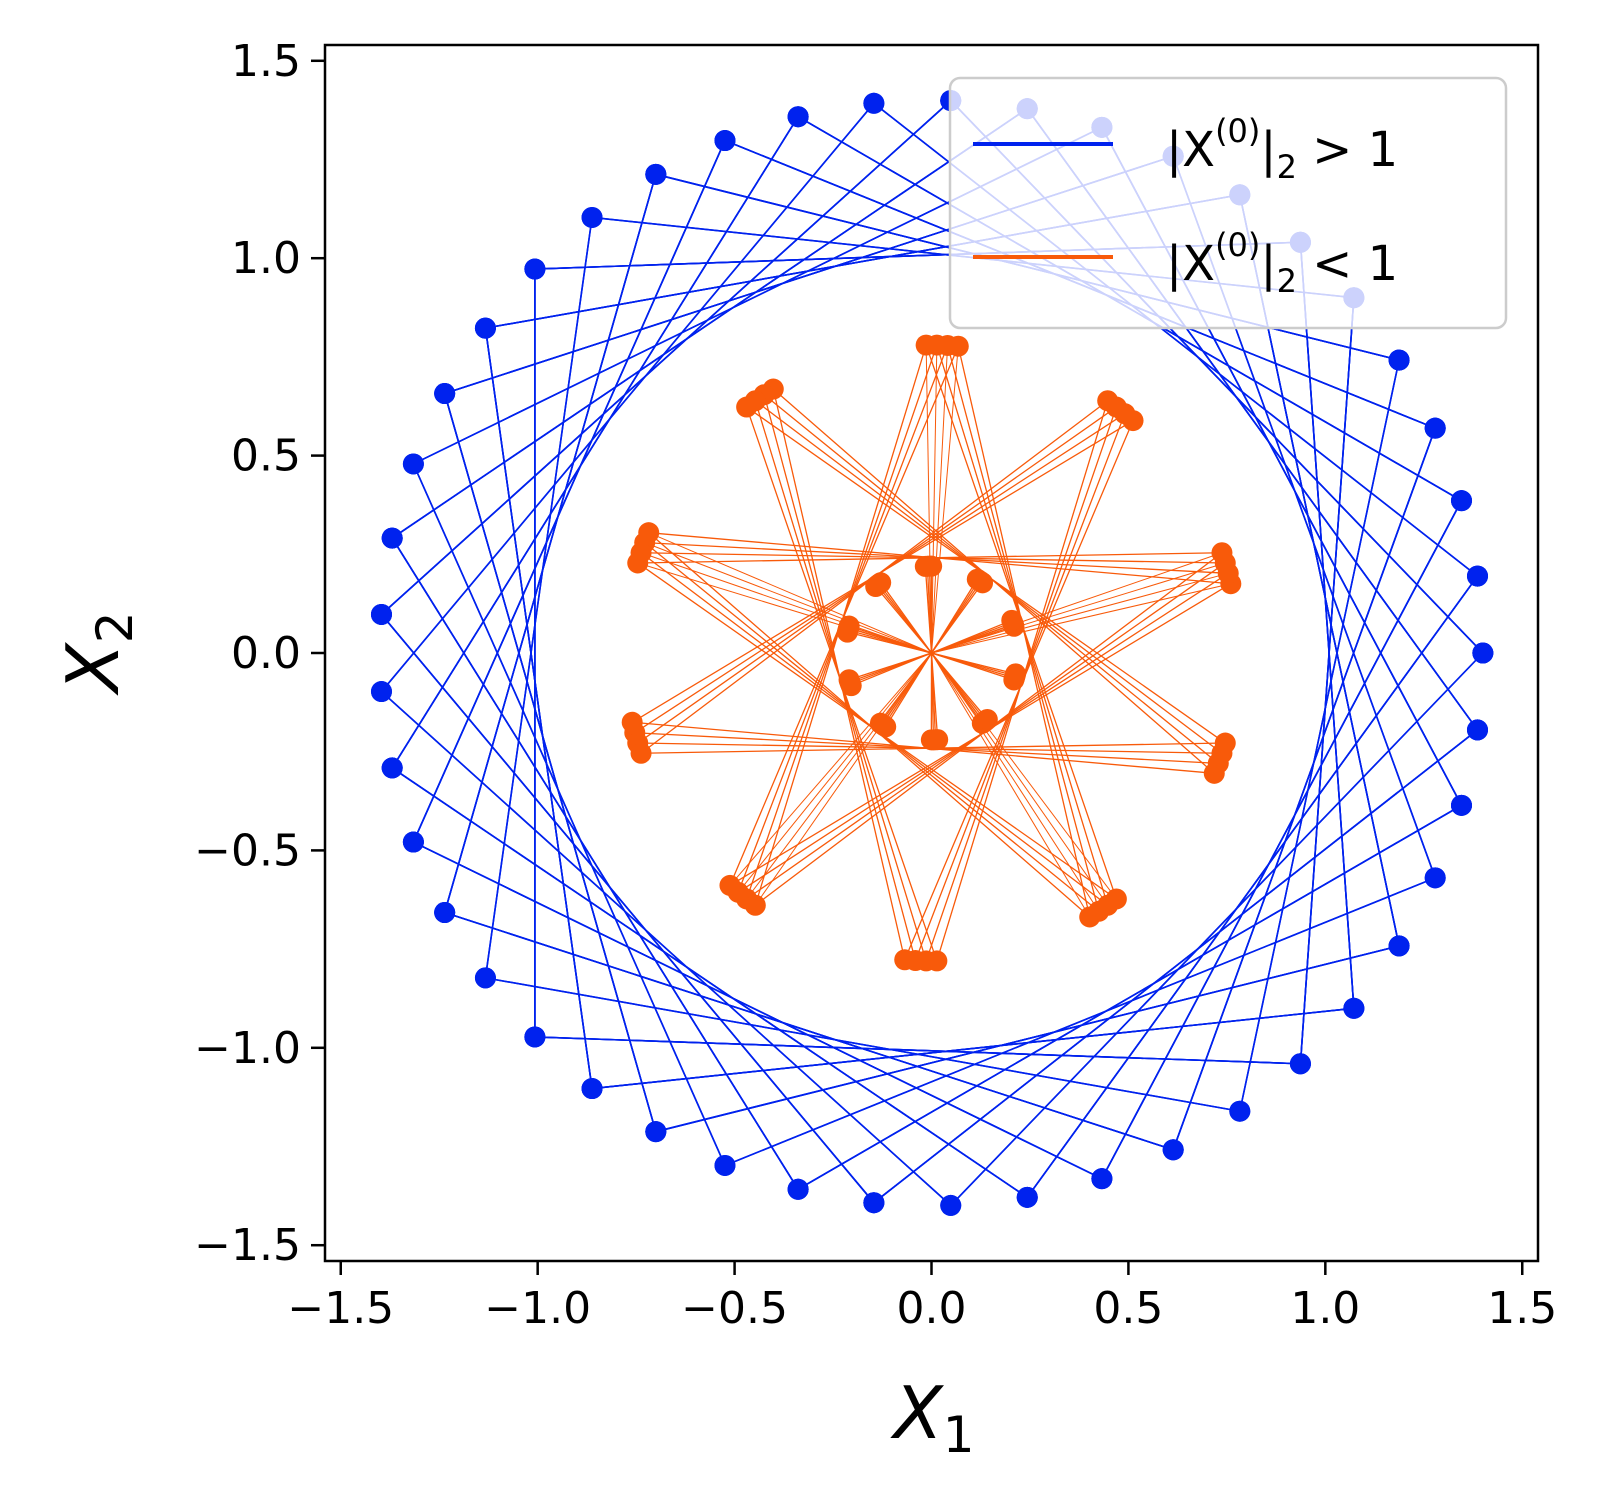 The width and height of the screenshot is (1600, 1495). Describe the element at coordinates (1282, 263) in the screenshot. I see `legend-label-orange: |X(0)|2 < 1` at that location.